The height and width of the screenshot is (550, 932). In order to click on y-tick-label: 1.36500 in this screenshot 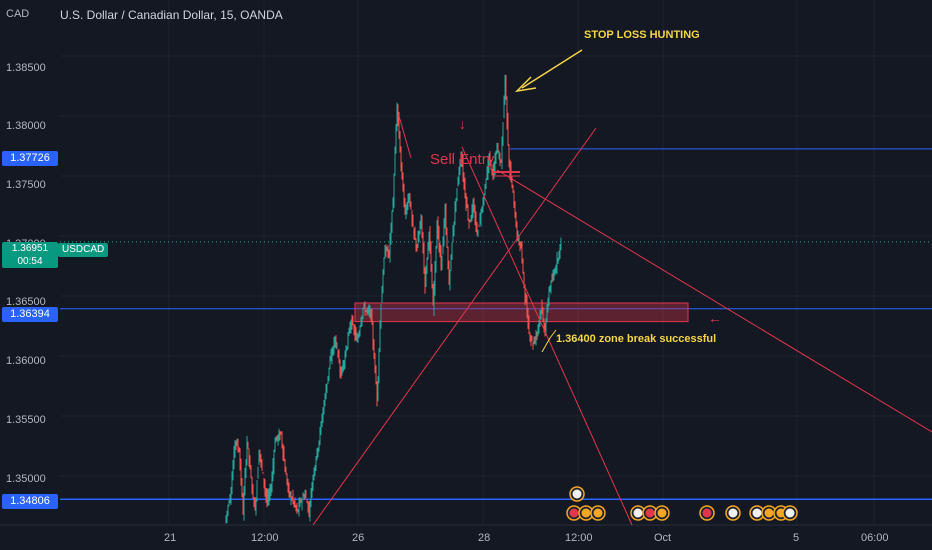, I will do `click(26, 302)`.